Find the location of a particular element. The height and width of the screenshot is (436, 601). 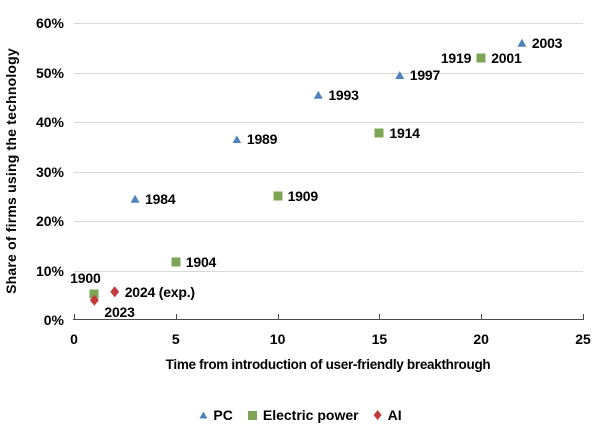

data-point-label: 1997 is located at coordinates (425, 74).